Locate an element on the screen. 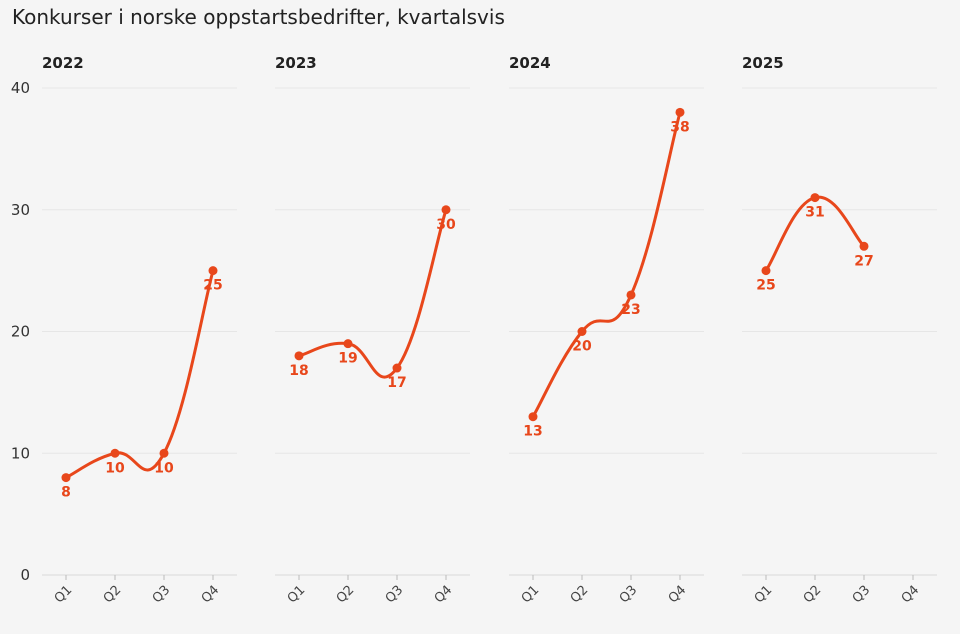 The image size is (960, 634). series-line-2022 is located at coordinates (139, 374).